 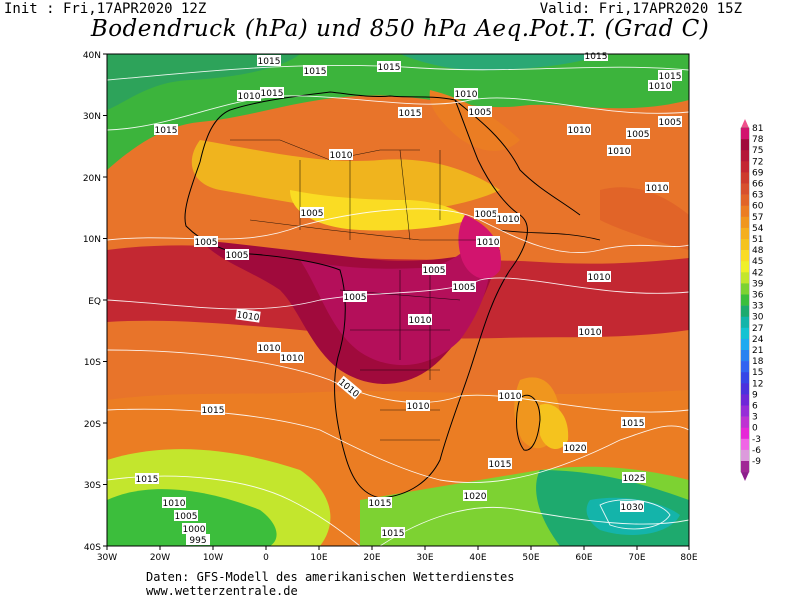 I want to click on legend-label: 15, so click(x=757, y=373).